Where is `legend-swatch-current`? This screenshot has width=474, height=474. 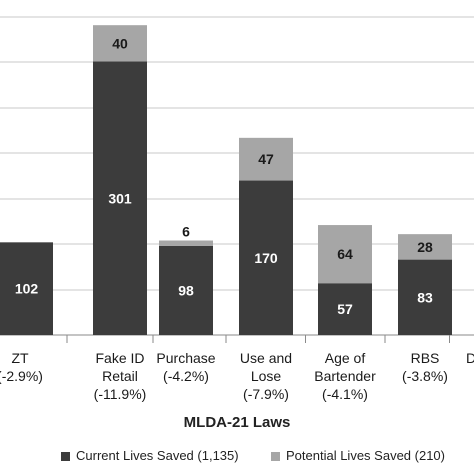
legend-swatch-current is located at coordinates (65, 457).